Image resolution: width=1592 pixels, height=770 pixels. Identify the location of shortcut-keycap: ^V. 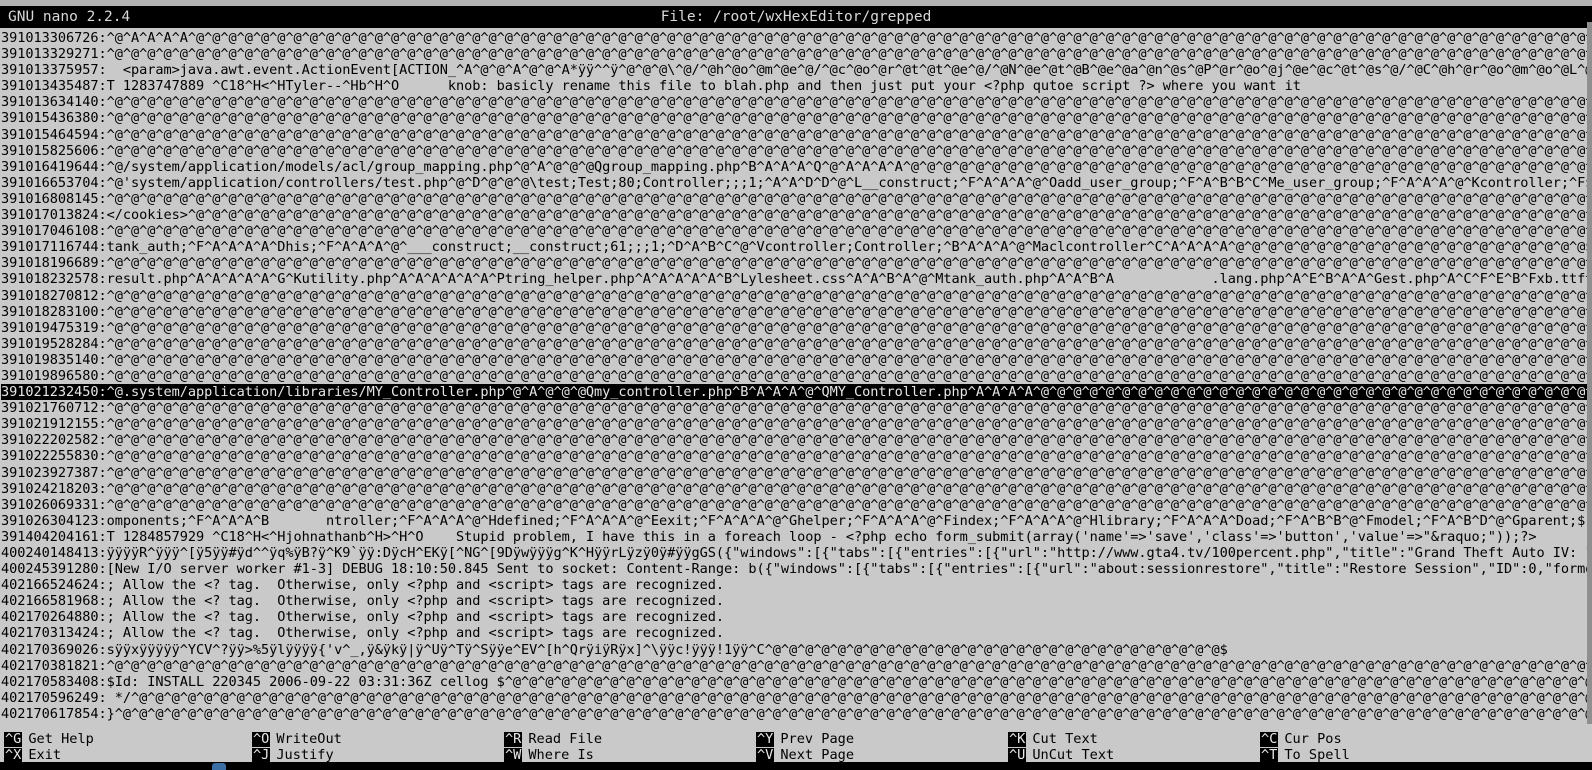
(765, 755).